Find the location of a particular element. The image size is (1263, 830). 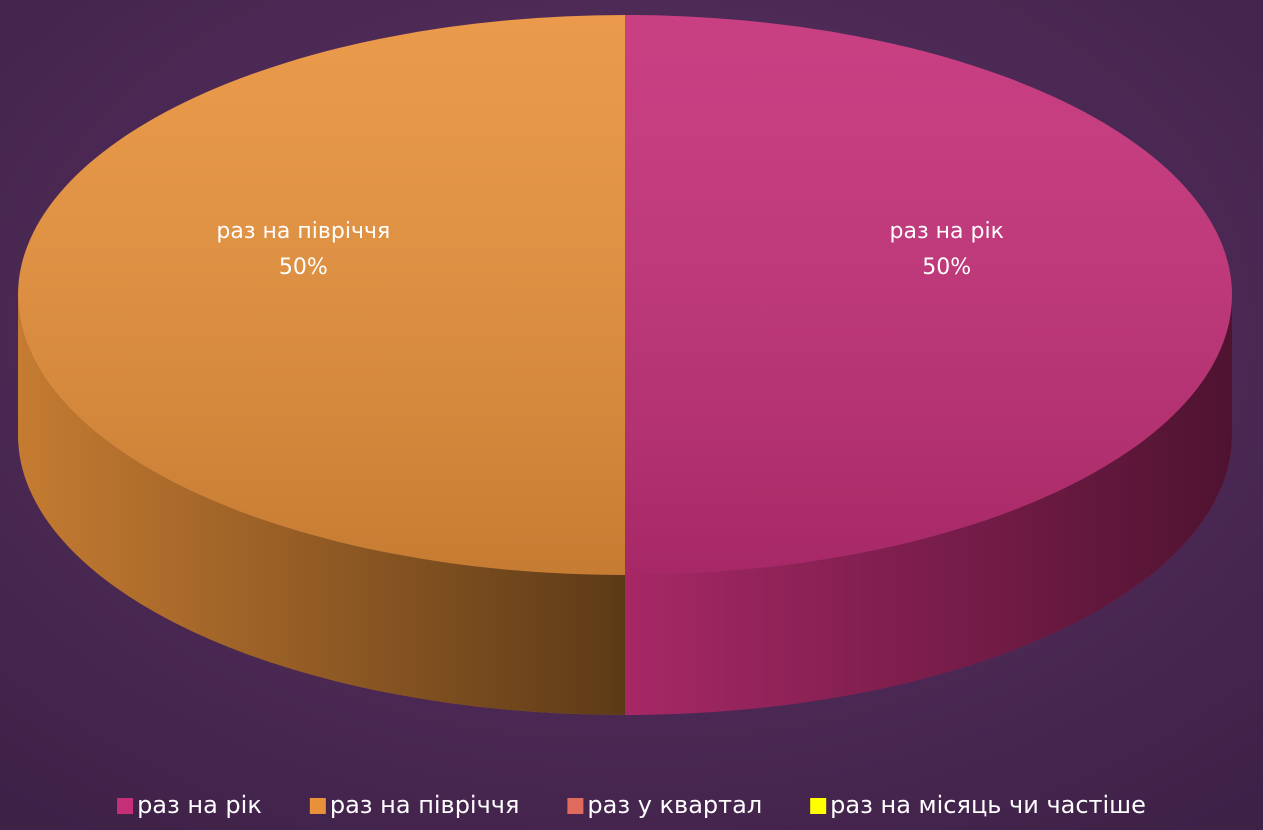

data-label-category: раз на рік is located at coordinates (947, 231).